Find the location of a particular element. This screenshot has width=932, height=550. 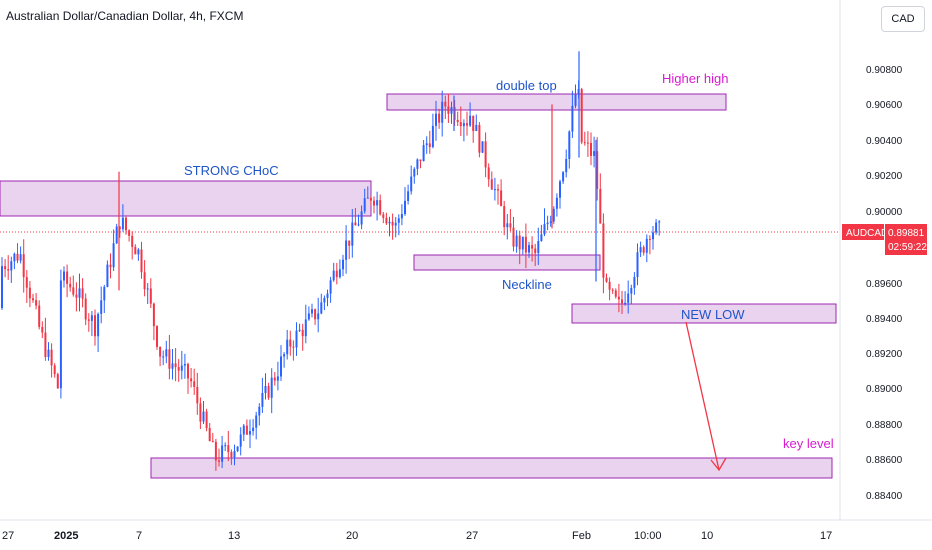

y-tick: 0.90200 is located at coordinates (884, 176).